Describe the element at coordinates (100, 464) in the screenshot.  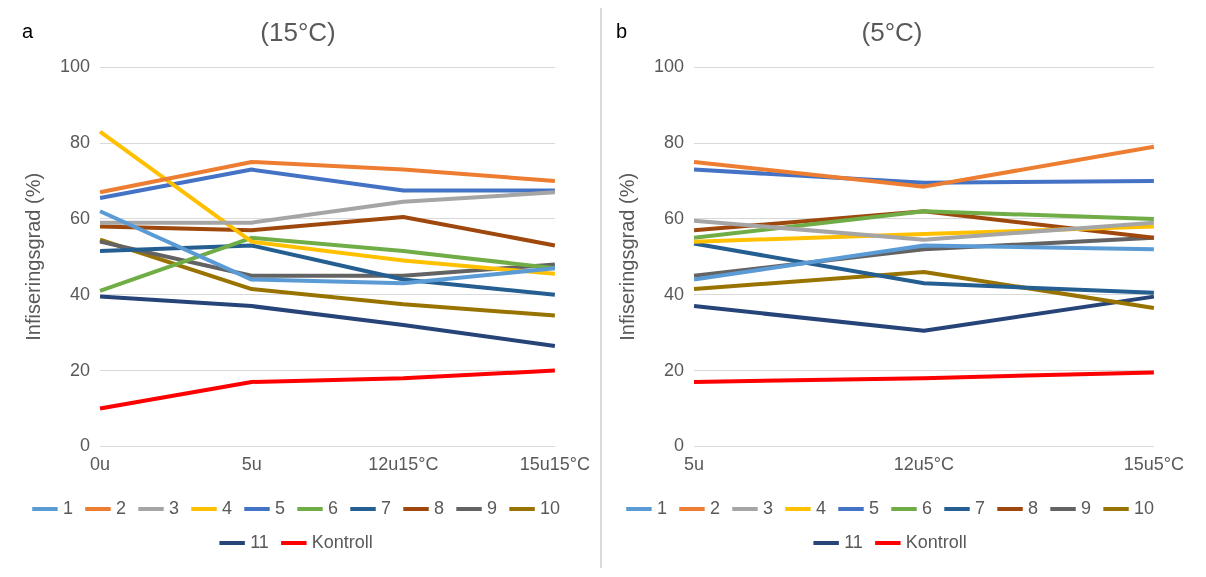
I see `x-tick-label: 0u` at that location.